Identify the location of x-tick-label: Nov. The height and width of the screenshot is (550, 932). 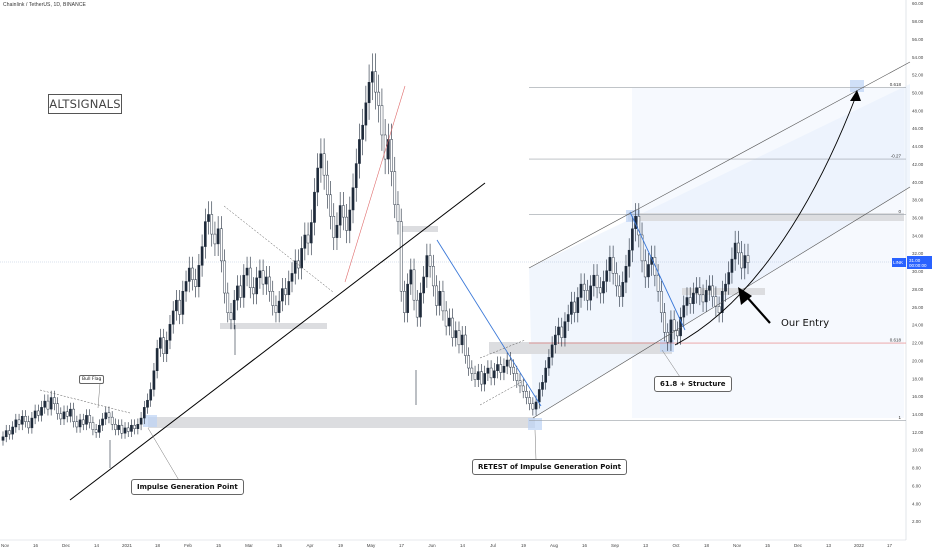
(5, 545).